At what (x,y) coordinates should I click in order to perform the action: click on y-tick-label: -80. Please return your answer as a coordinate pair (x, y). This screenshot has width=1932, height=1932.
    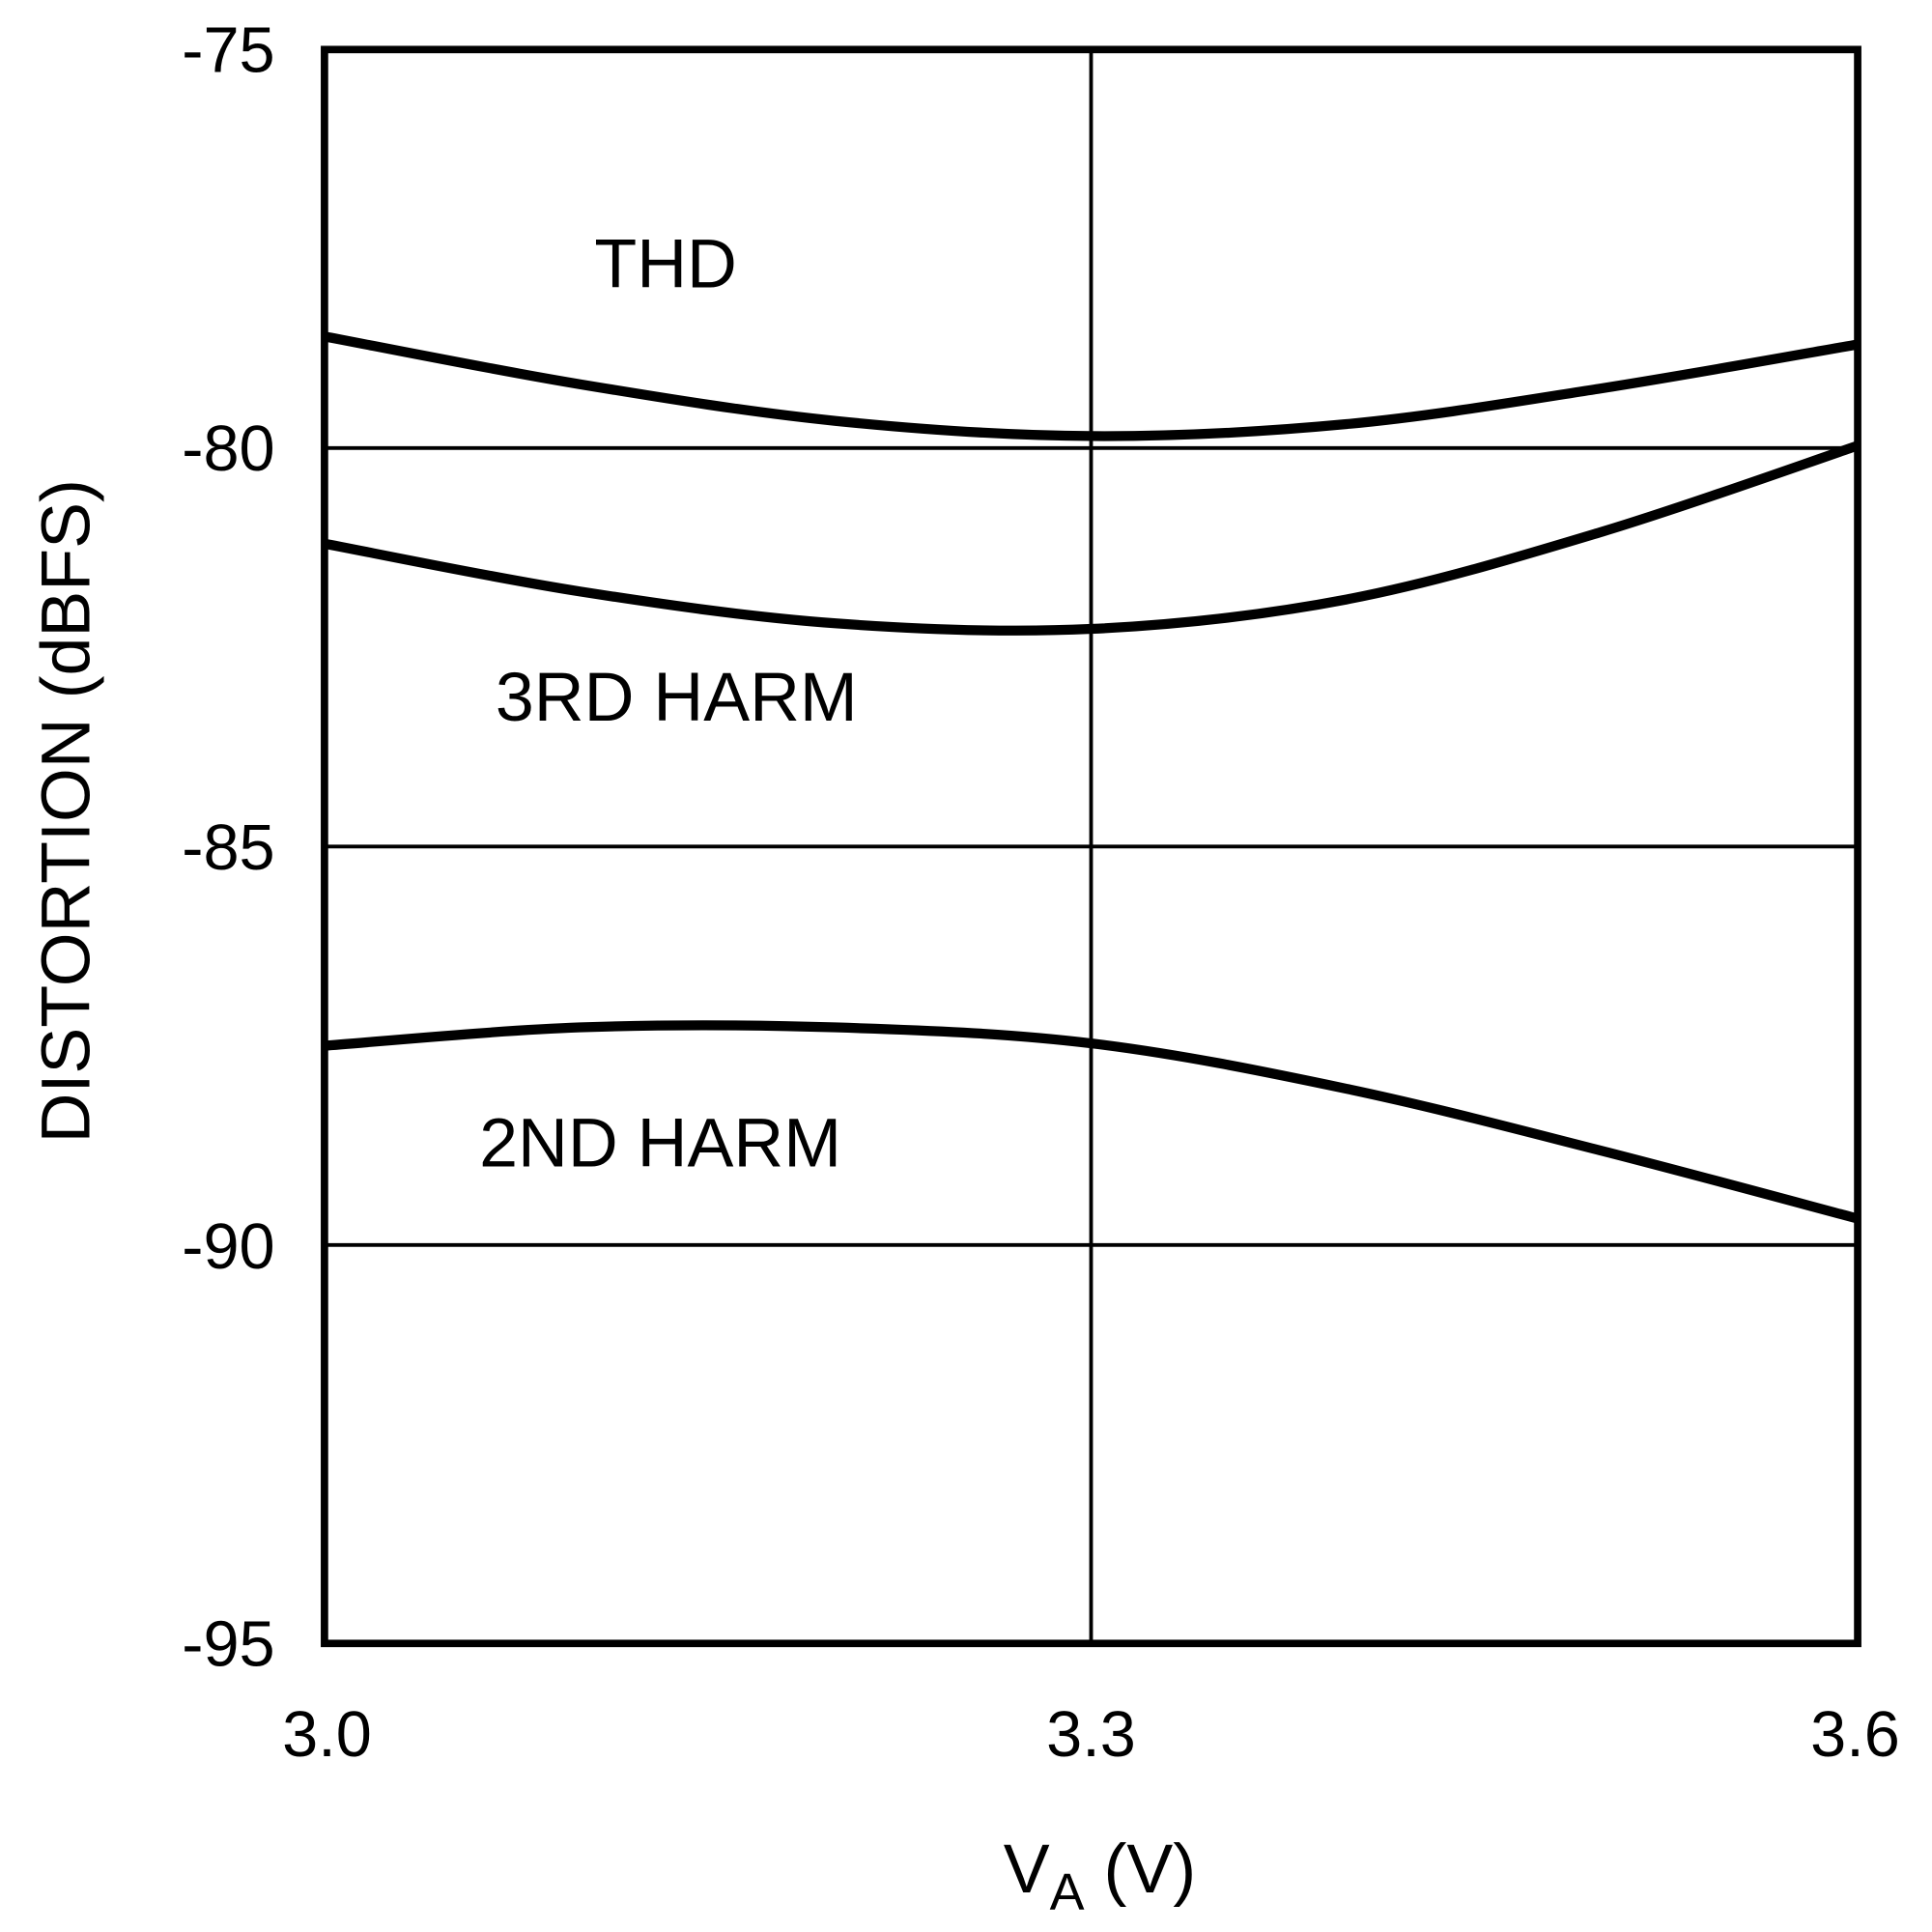
    Looking at the image, I should click on (228, 449).